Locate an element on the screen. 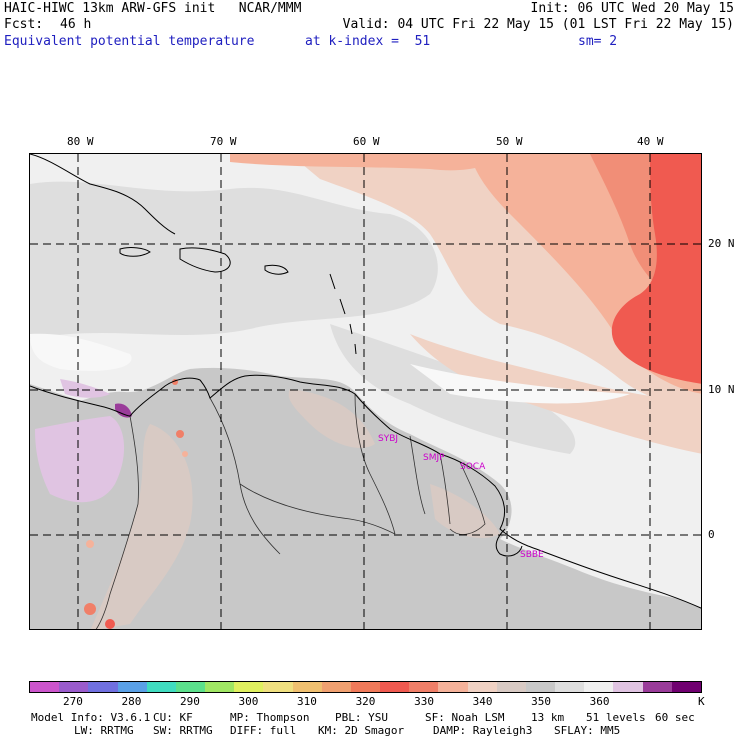 Image resolution: width=740 pixels, height=740 pixels. forecast-label: Fcst: is located at coordinates (24, 24).